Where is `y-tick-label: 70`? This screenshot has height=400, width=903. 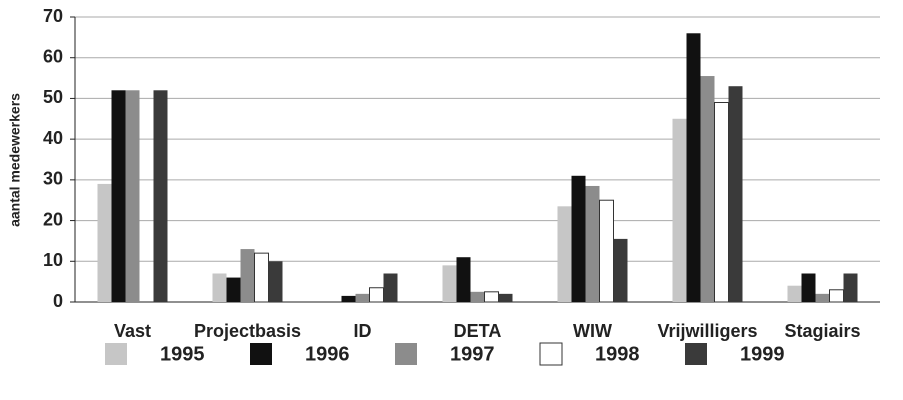 y-tick-label: 70 is located at coordinates (53, 16).